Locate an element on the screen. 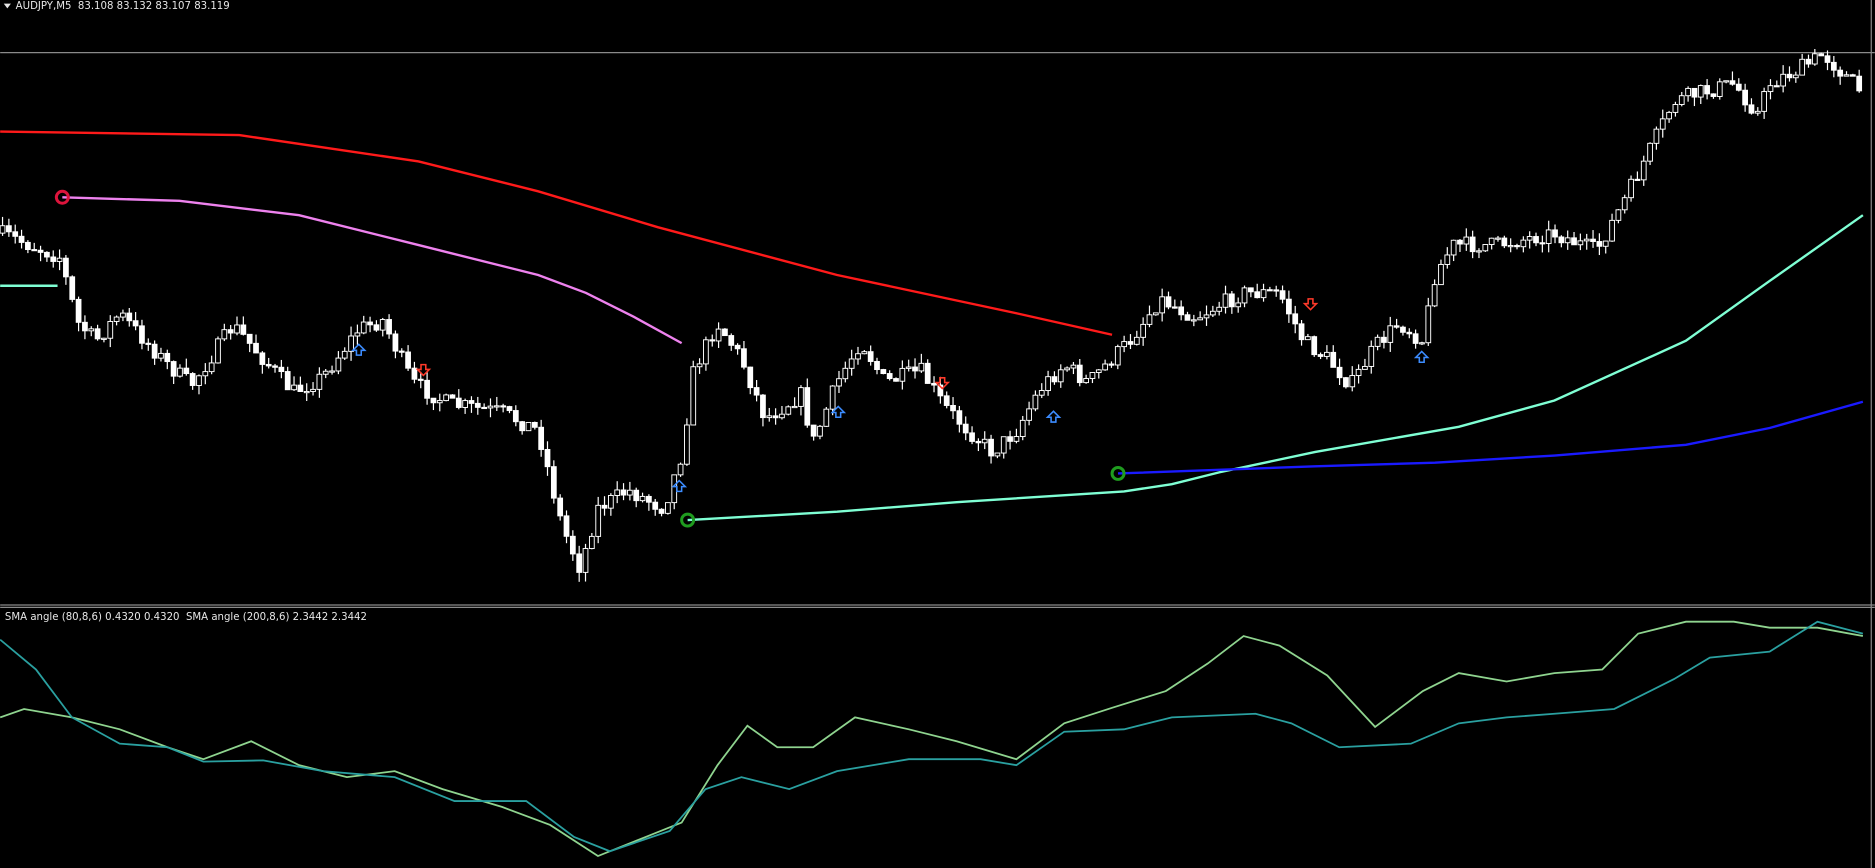  menu-triangle is located at coordinates (7, 6).